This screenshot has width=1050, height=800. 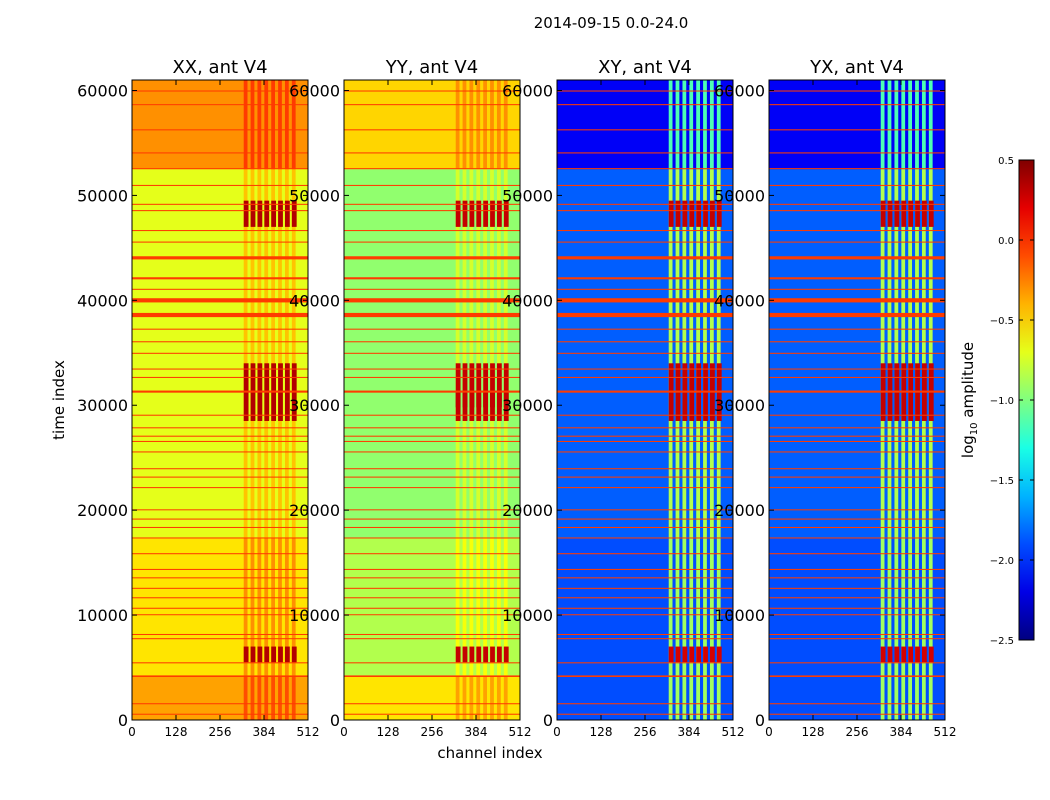 I want to click on x-tick-label: 256, so click(x=645, y=732).